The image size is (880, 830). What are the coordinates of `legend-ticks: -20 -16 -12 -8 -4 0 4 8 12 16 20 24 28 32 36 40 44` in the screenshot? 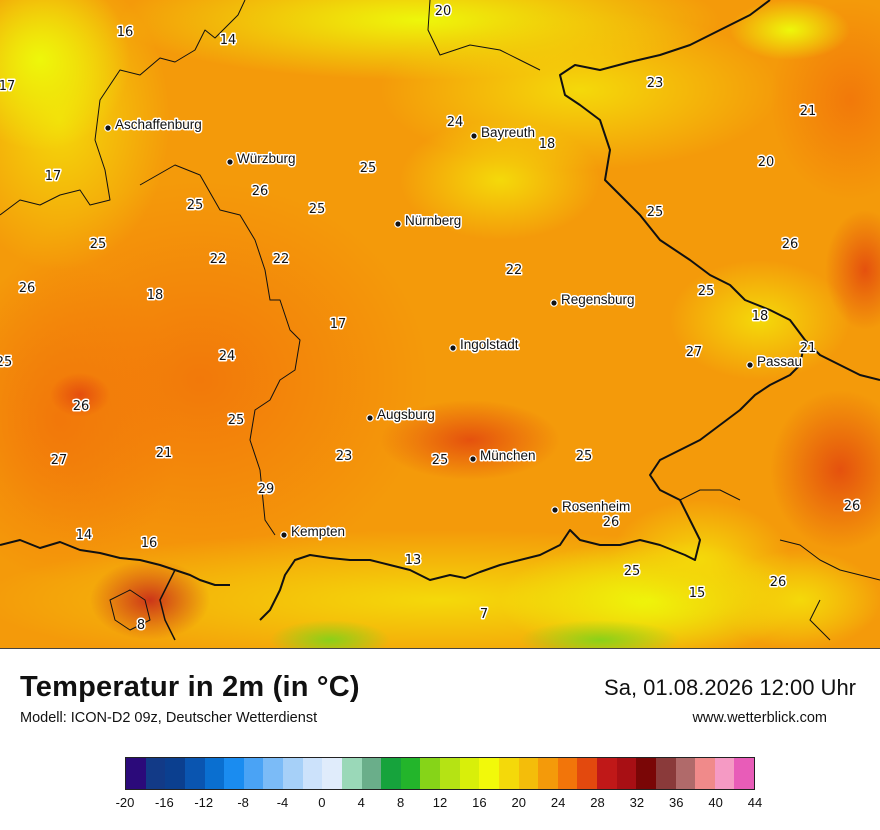 It's located at (439, 805).